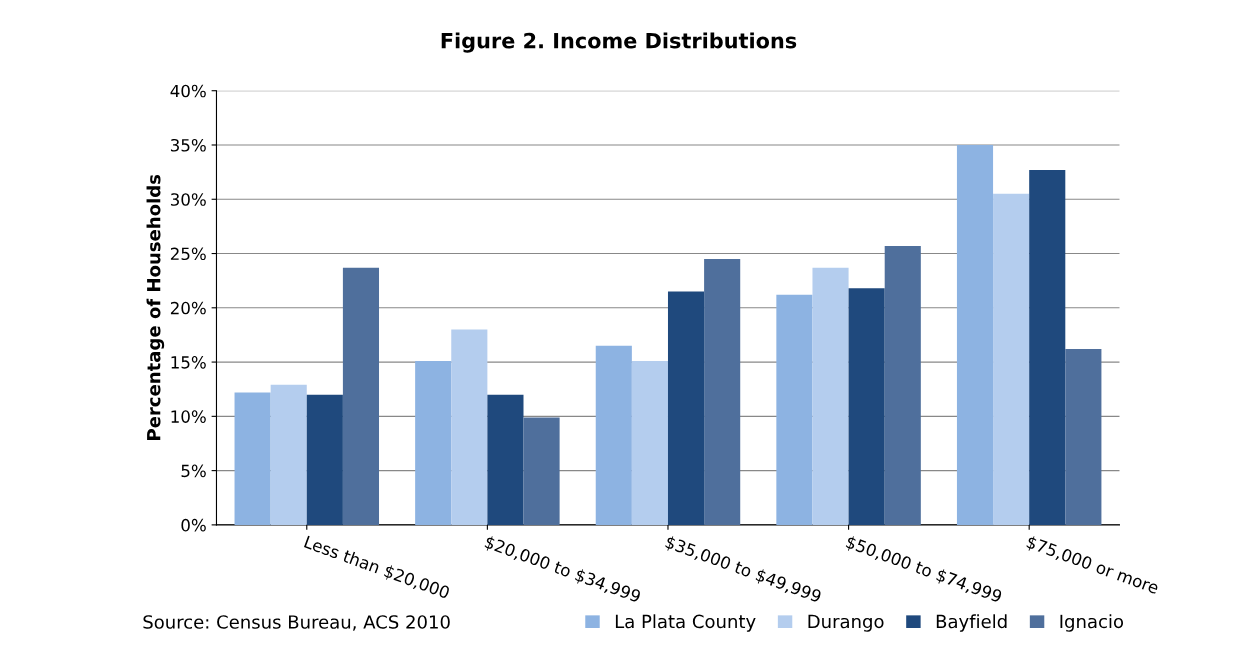  Describe the element at coordinates (188, 416) in the screenshot. I see `y-tick-label: 10%` at that location.